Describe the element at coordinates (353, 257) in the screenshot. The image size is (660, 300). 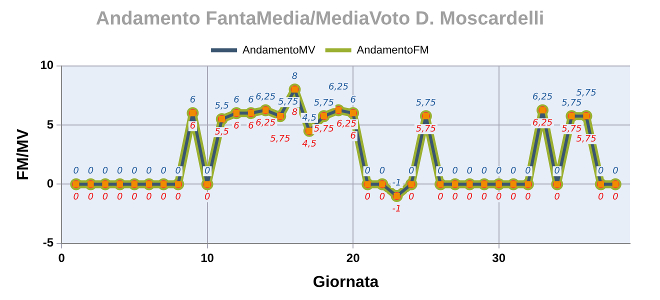
I see `x-tick-label: 20` at that location.